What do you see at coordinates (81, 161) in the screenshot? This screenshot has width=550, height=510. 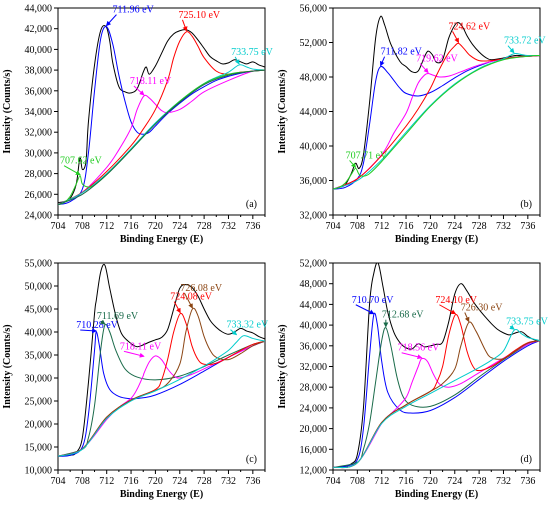 I see `annotation-label: 707.62 eV` at bounding box center [81, 161].